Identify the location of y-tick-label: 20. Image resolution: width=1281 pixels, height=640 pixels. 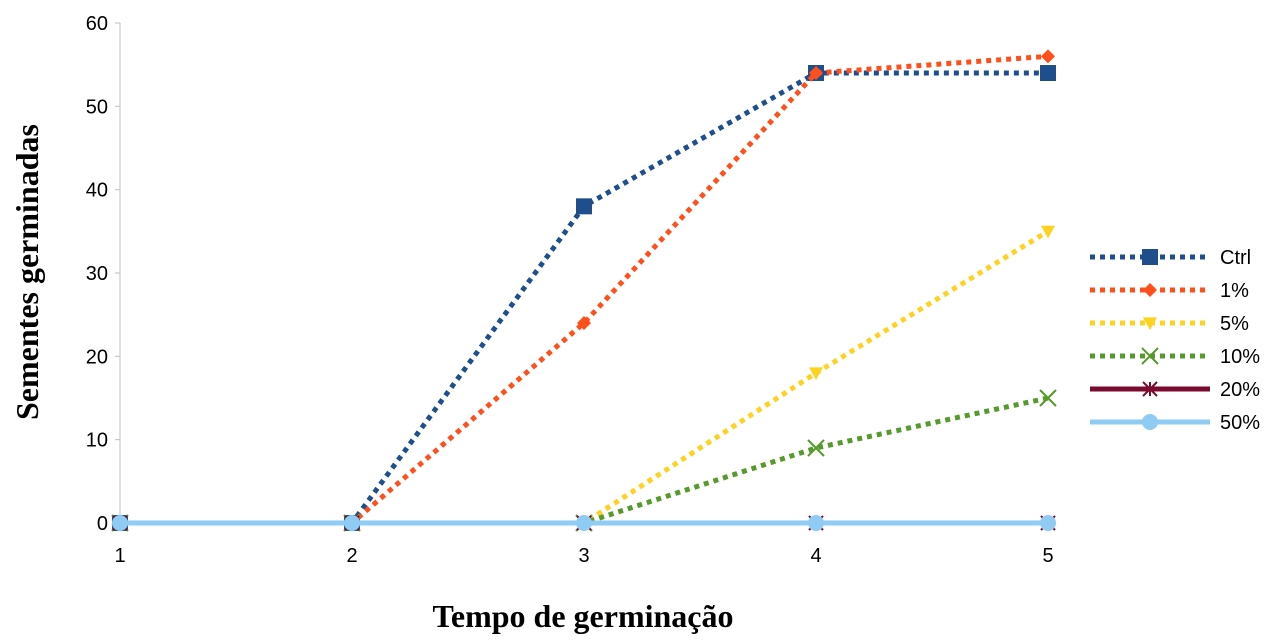
(97, 357).